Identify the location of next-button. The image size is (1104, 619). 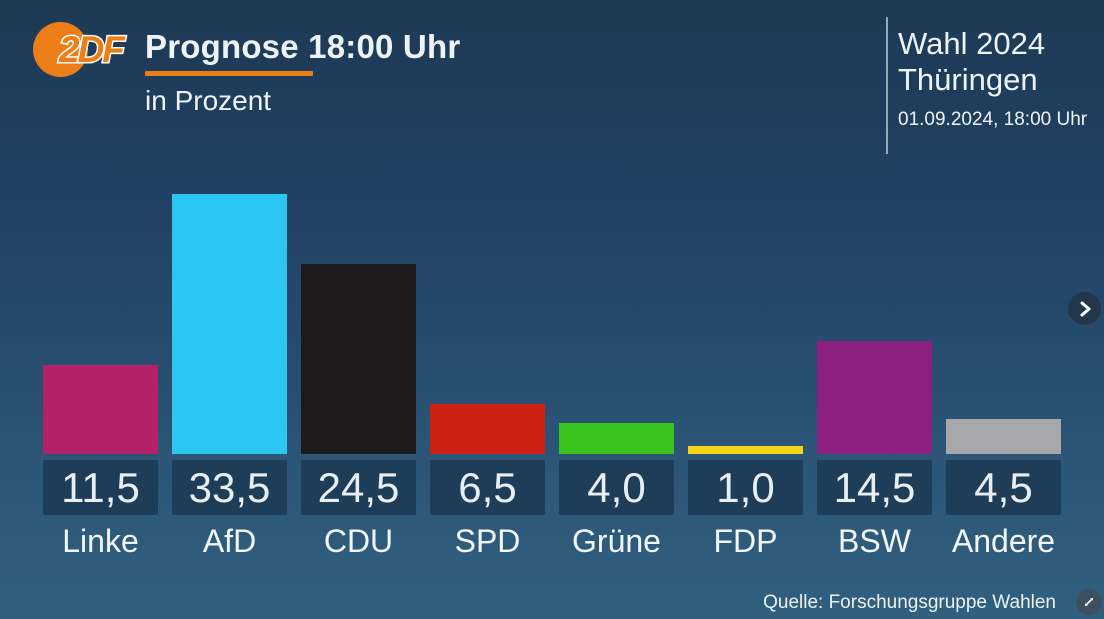
(1084, 308).